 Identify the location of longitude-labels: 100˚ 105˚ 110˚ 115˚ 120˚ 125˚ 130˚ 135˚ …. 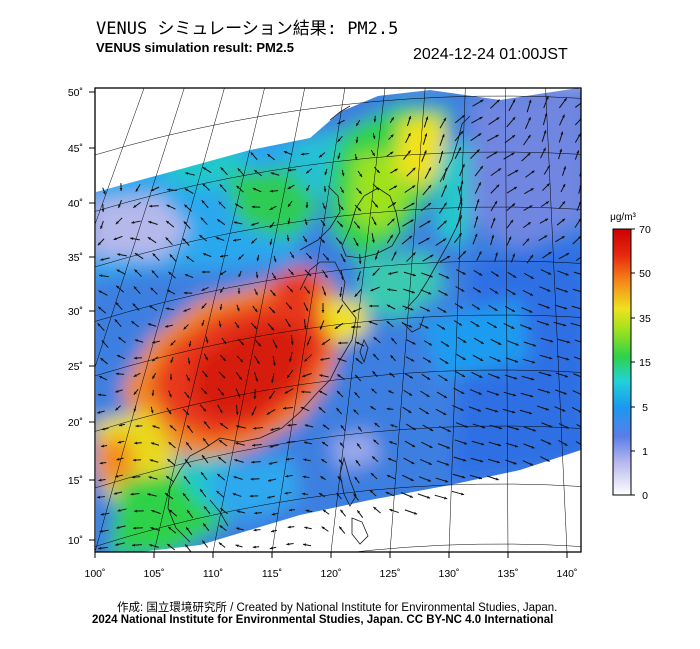
(330, 574).